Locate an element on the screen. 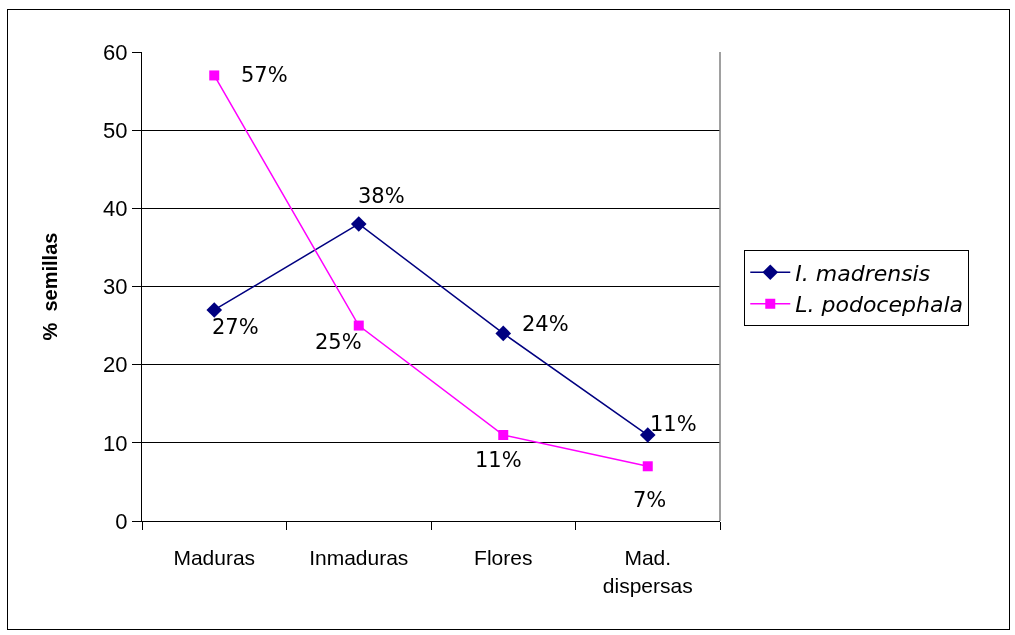 Image resolution: width=1015 pixels, height=635 pixels. data-label: 7% is located at coordinates (650, 500).